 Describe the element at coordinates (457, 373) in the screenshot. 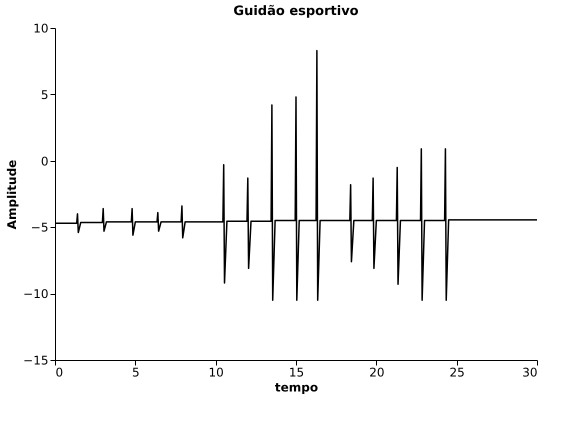

I see `x-tick-label: 25` at that location.